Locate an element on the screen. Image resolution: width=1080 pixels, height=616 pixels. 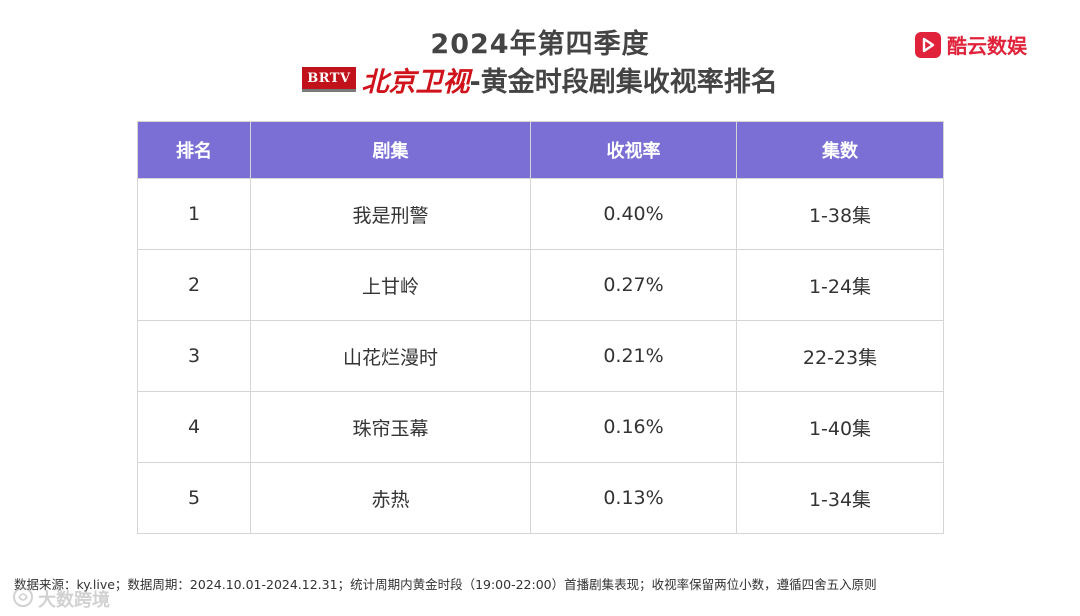
rating-cell: 0.21% is located at coordinates (633, 356).